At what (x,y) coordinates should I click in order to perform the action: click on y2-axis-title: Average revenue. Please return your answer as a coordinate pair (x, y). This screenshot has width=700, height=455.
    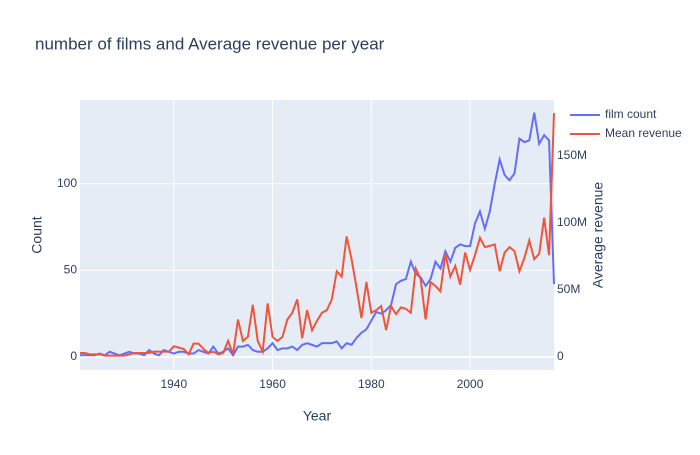
    Looking at the image, I should click on (598, 235).